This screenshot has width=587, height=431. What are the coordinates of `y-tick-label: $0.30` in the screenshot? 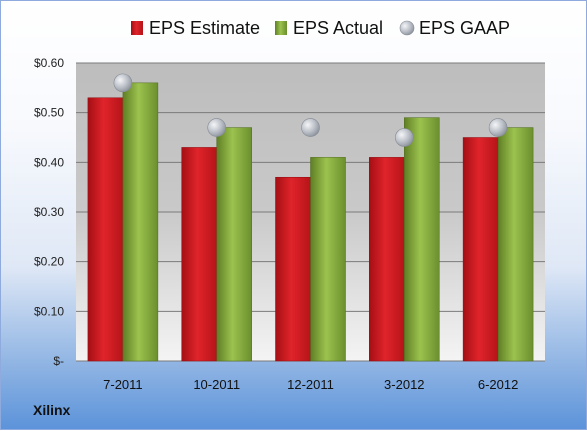 It's located at (49, 212).